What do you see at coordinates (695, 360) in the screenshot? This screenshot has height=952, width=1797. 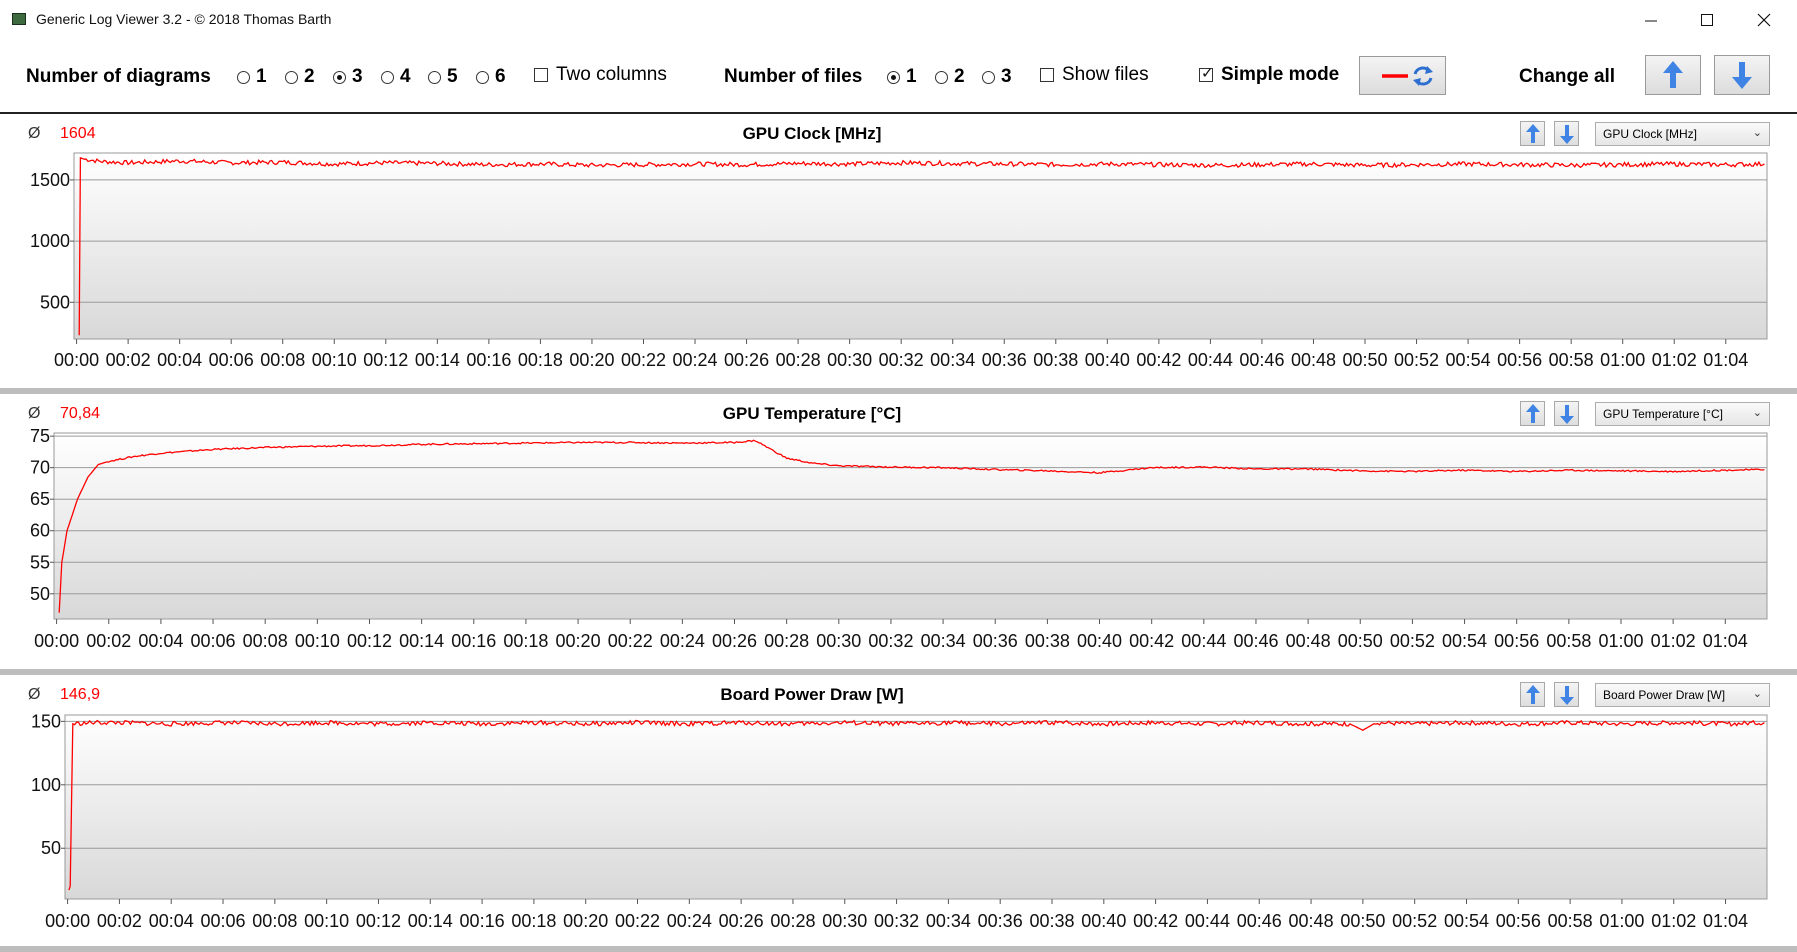 I see `x-tick-label: 00:24` at bounding box center [695, 360].